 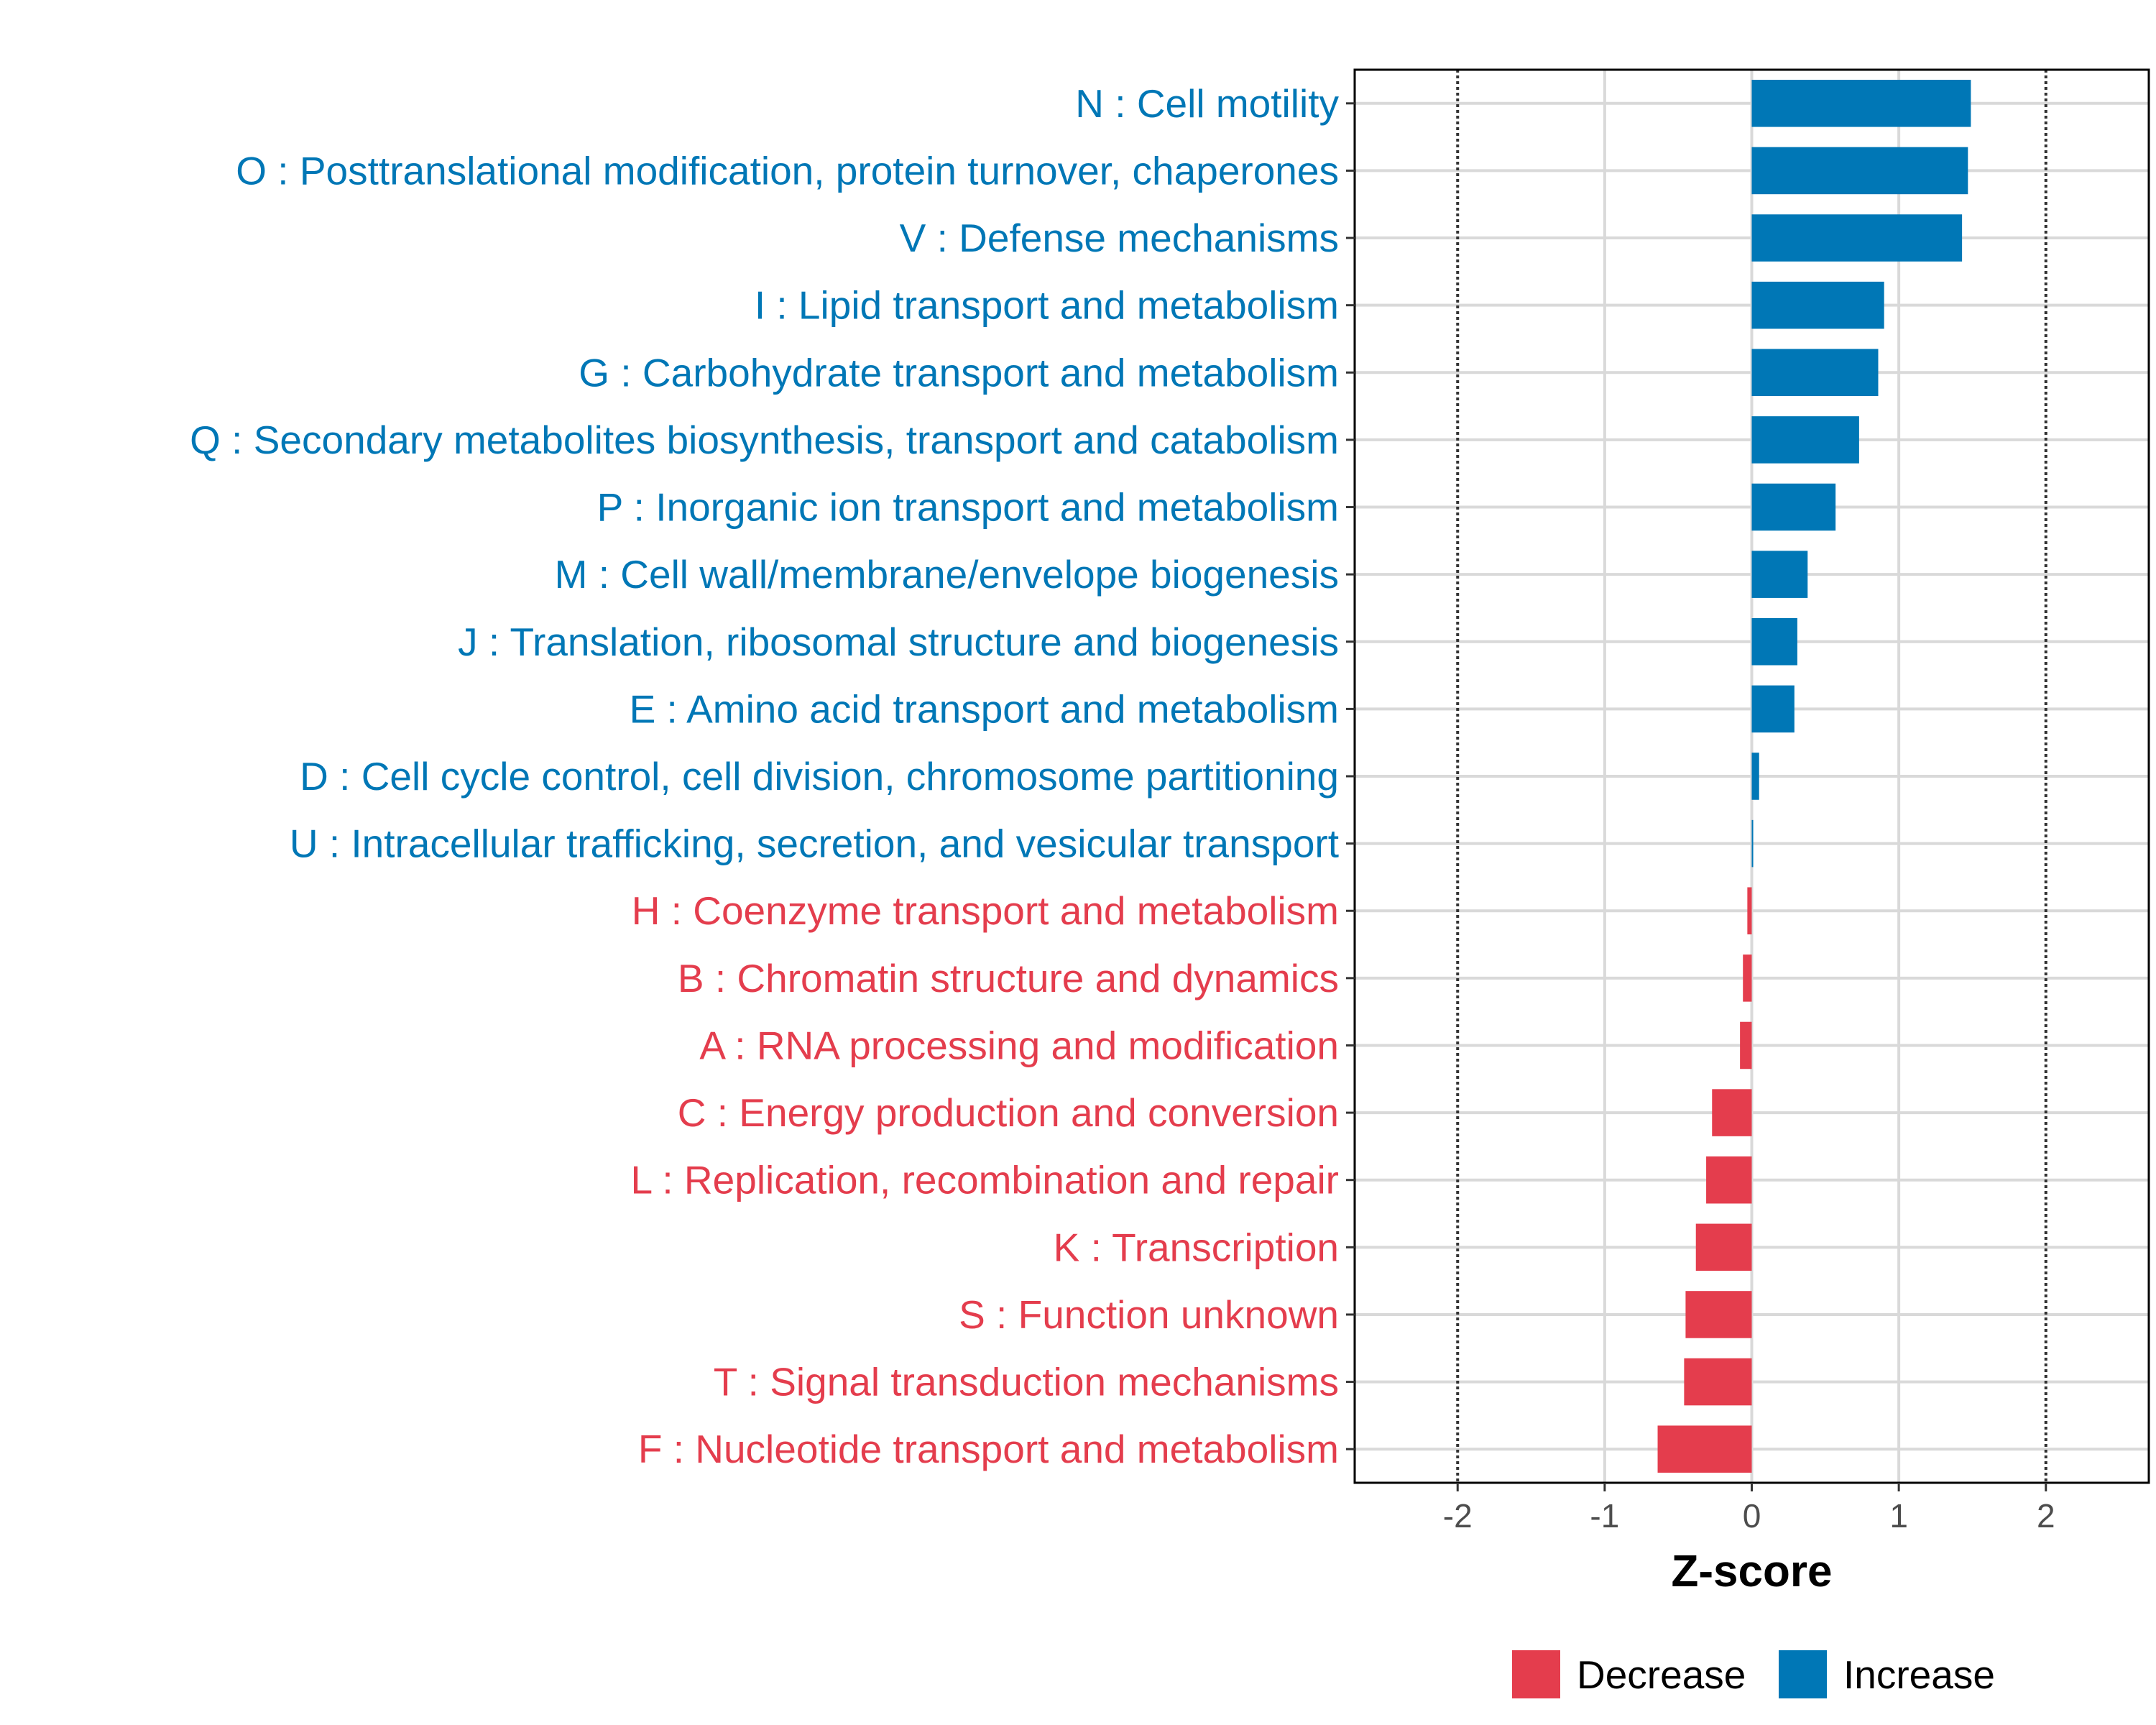 I want to click on category-label: I : Lipid transport and metabolism, so click(x=1047, y=305).